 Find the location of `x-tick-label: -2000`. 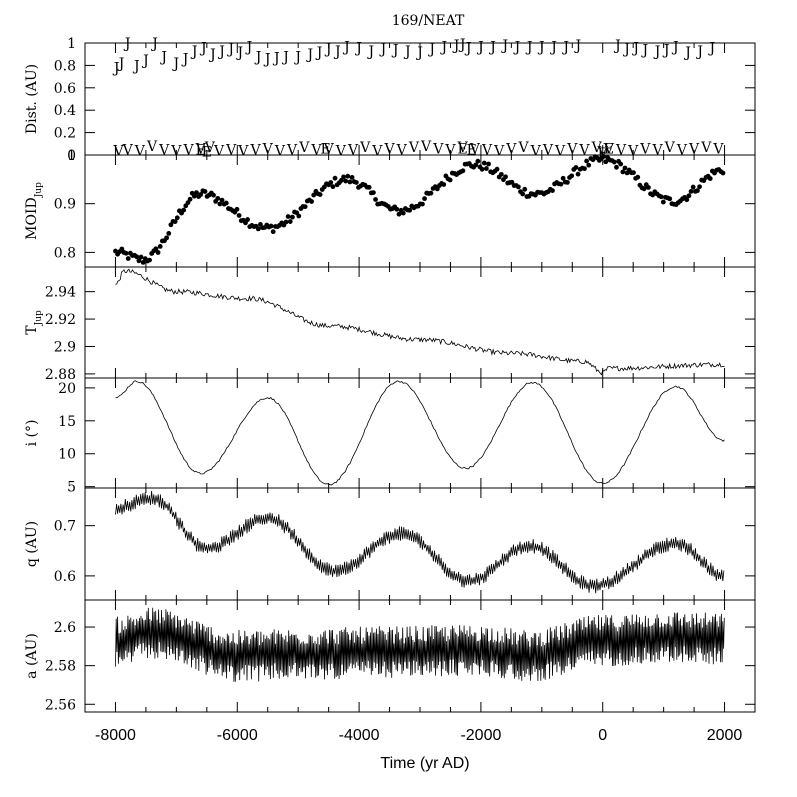

x-tick-label: -2000 is located at coordinates (480, 735).